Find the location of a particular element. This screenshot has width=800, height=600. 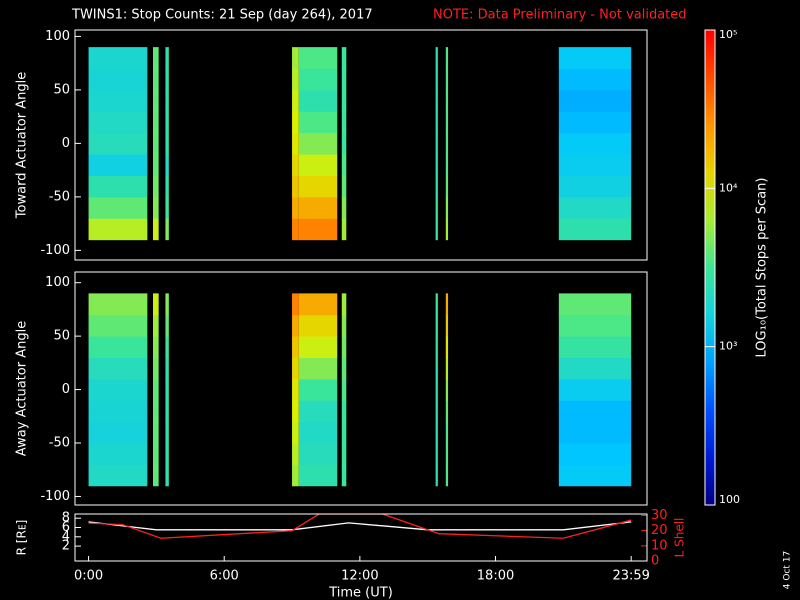

y-axis-label: Away Actuator Angle is located at coordinates (22, 388).